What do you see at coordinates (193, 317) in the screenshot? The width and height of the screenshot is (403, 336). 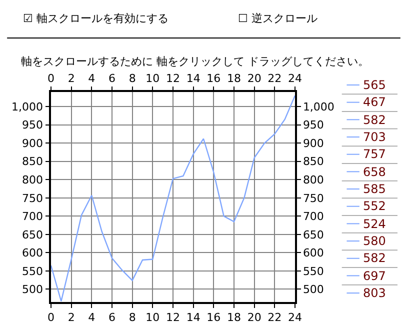 I see `x2-tick-label: 14` at bounding box center [193, 317].